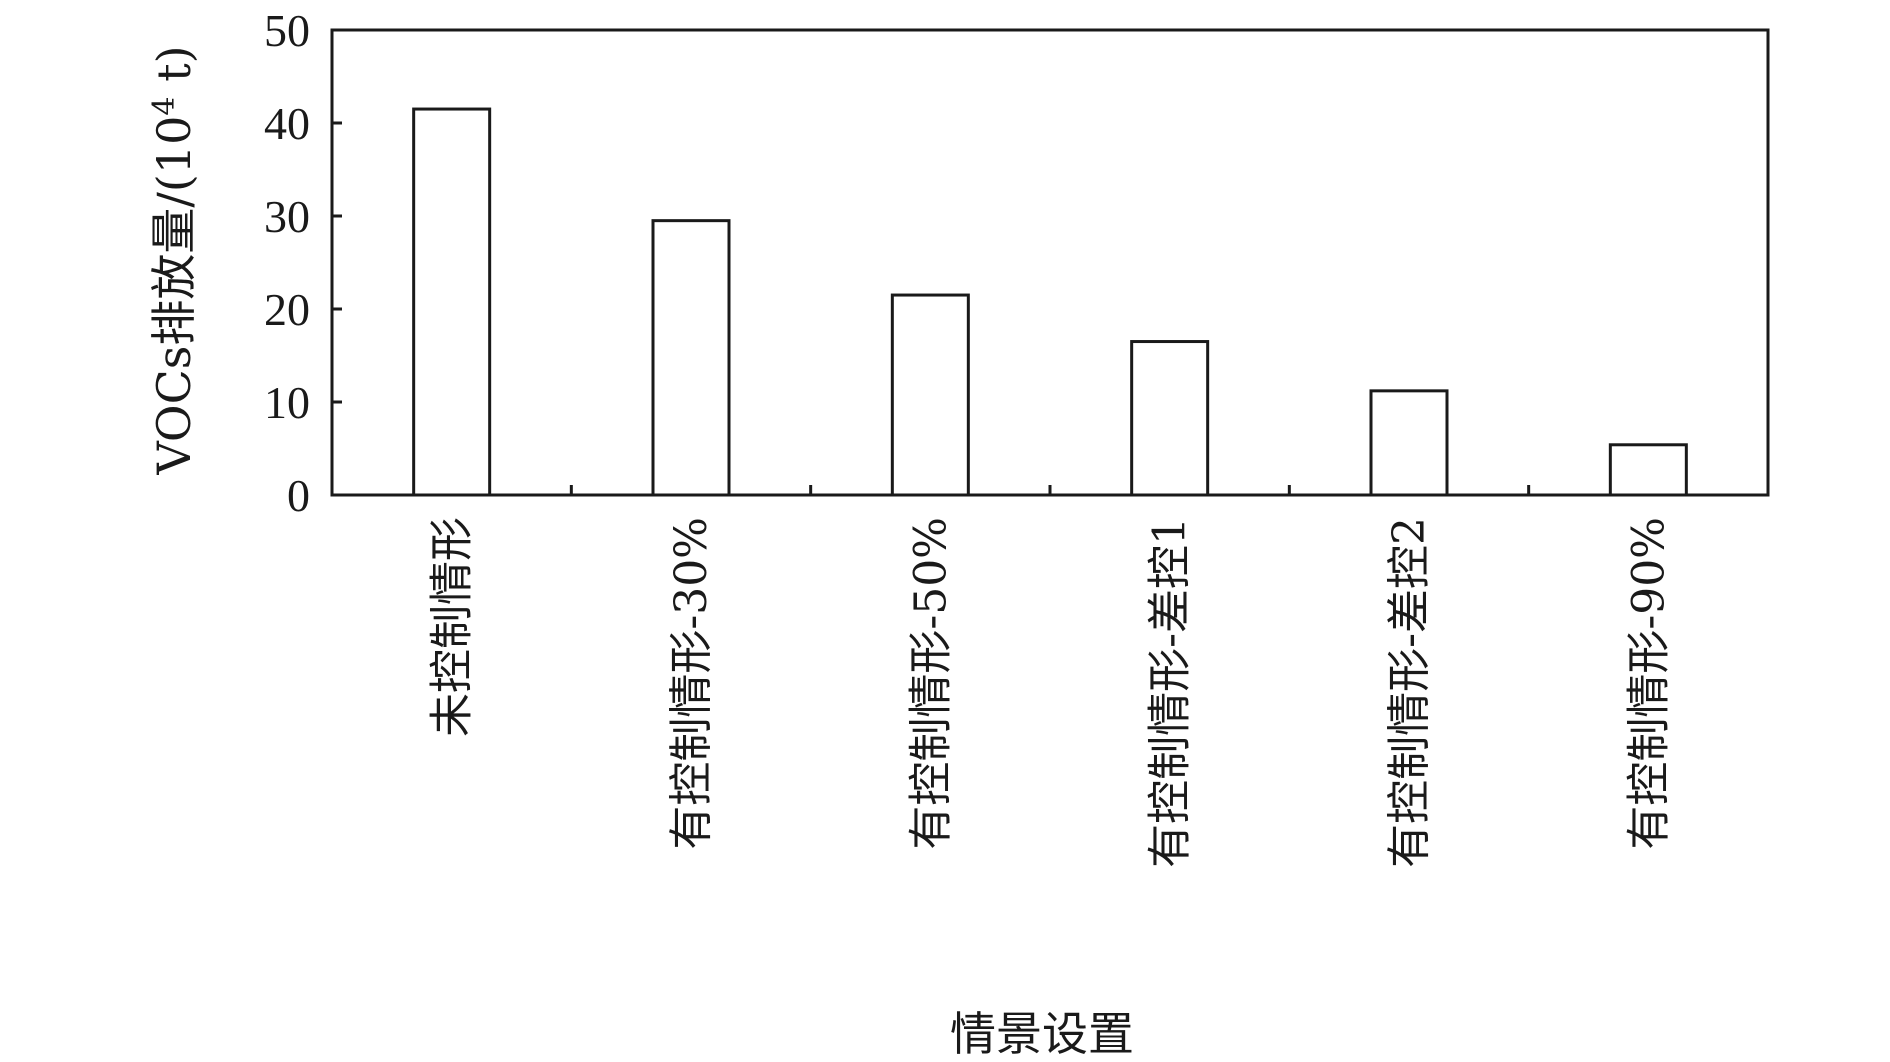  Describe the element at coordinates (164, 106) in the screenshot. I see `y-axis-title-superscript: 4` at that location.